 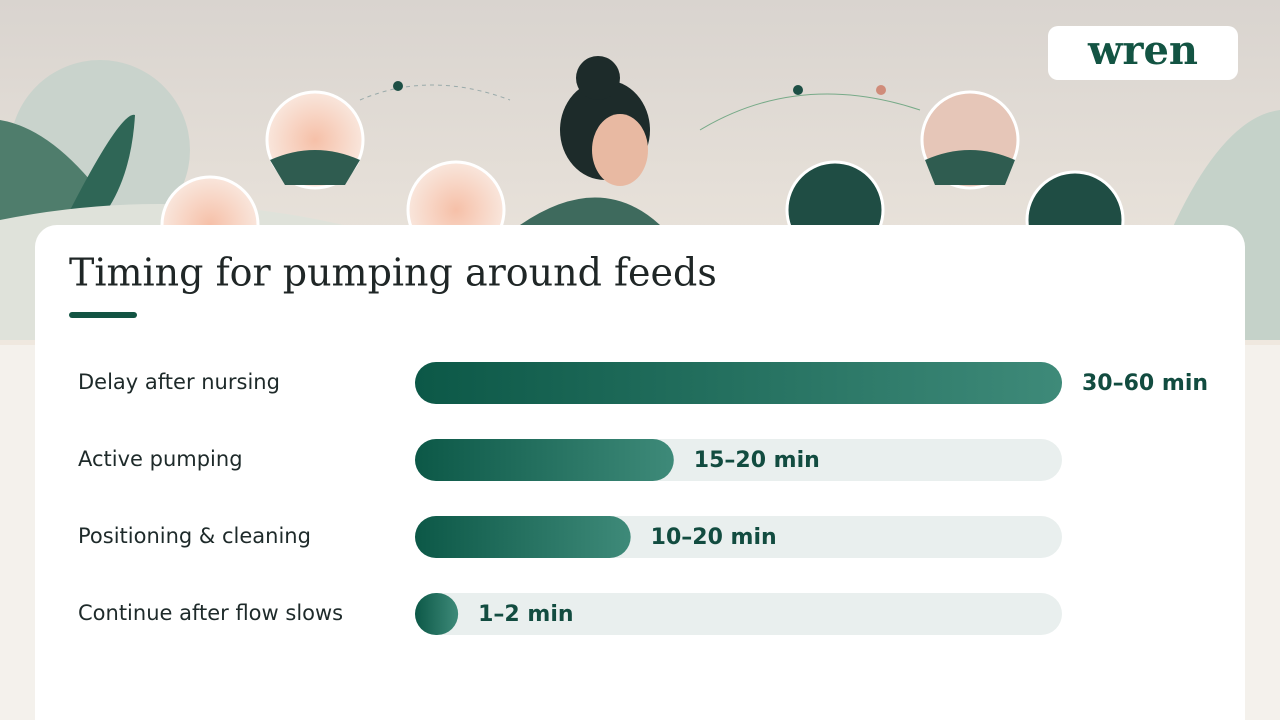 I want to click on value-label: 30–60 min, so click(x=1145, y=383).